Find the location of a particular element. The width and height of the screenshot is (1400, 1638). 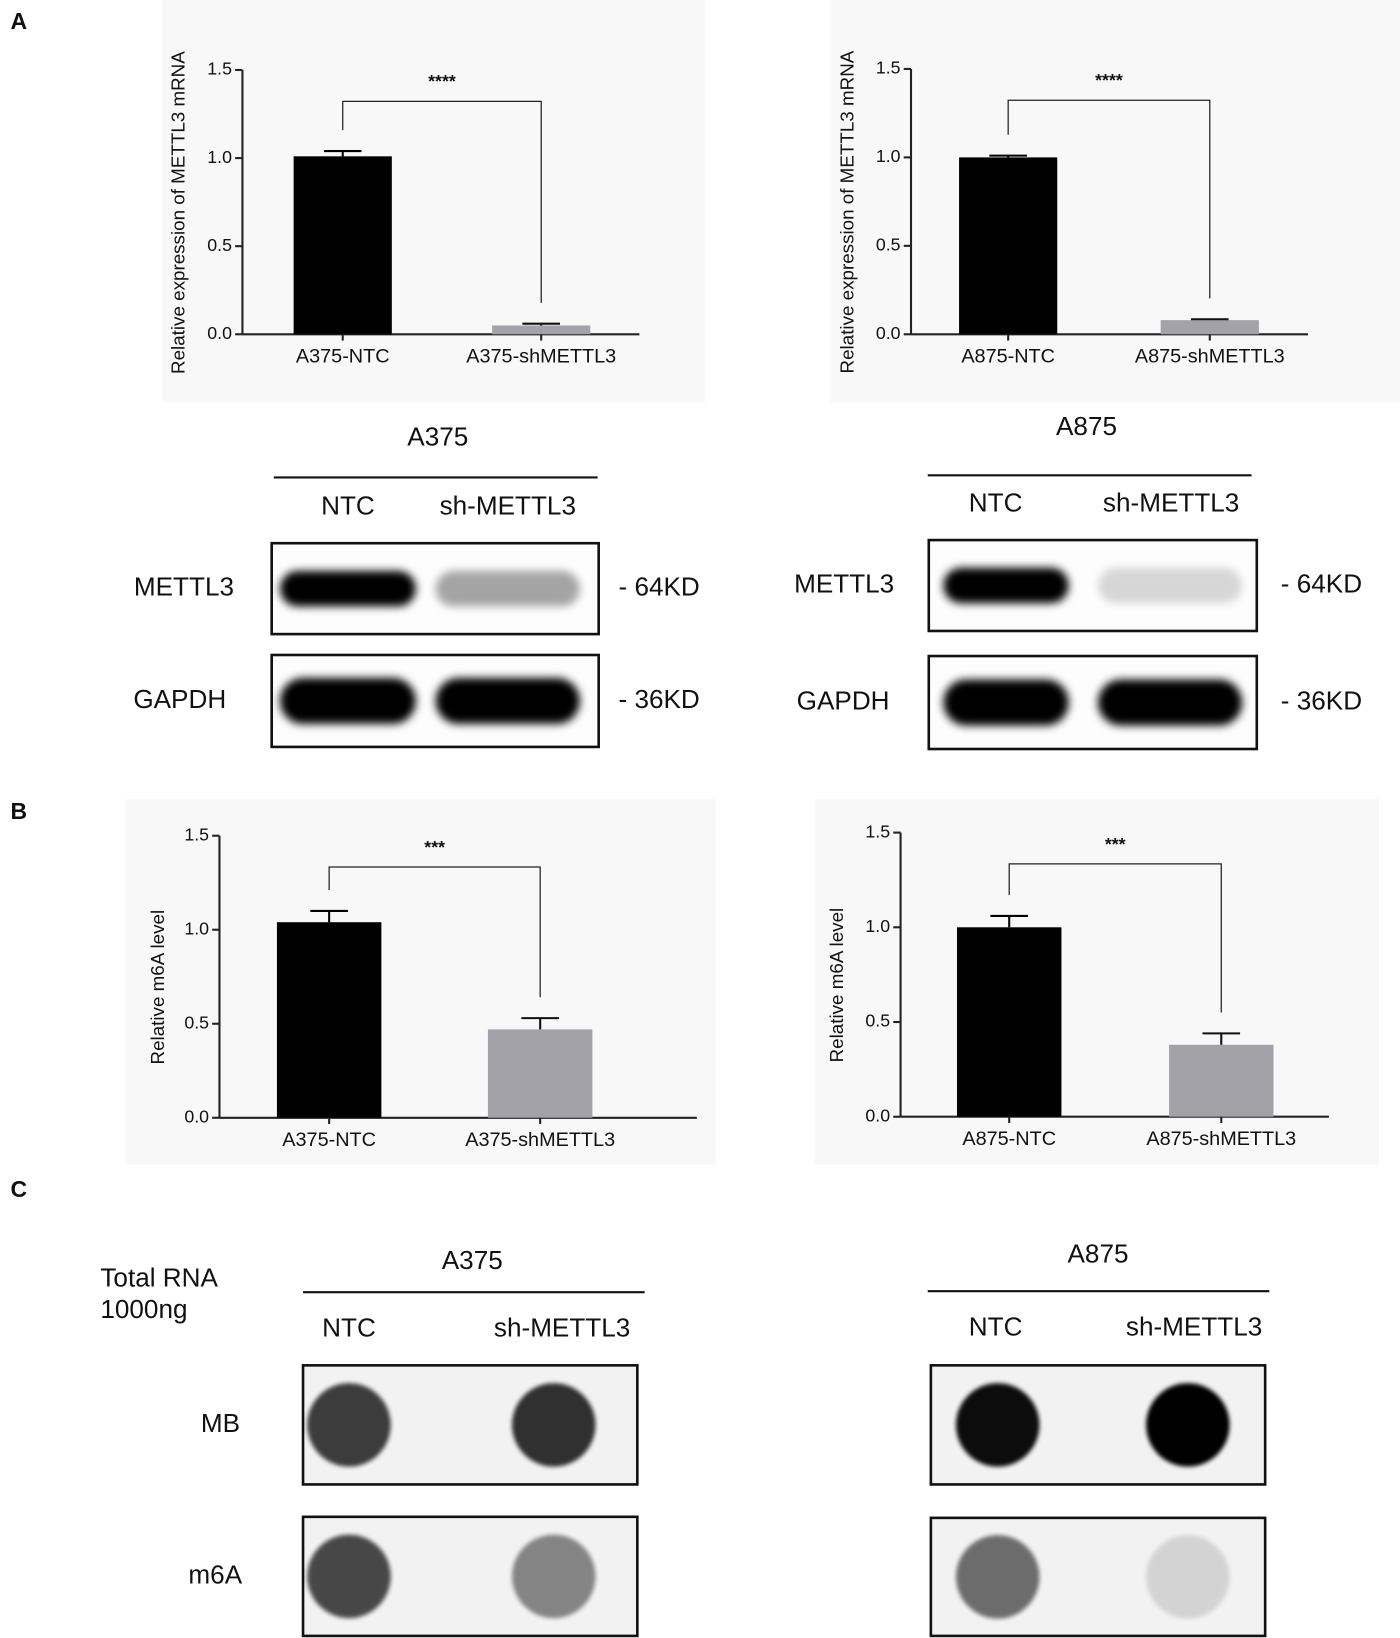

row-label: MB is located at coordinates (220, 1423).